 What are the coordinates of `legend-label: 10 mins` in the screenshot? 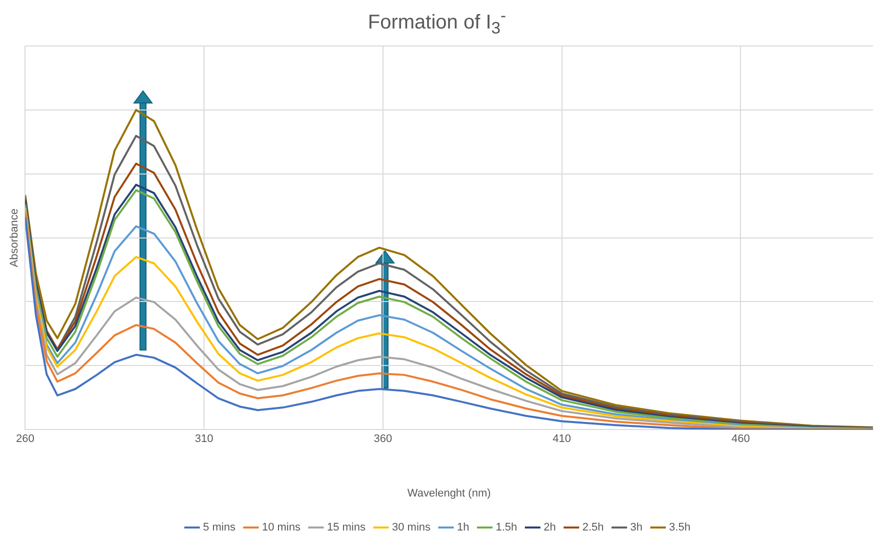 It's located at (281, 528).